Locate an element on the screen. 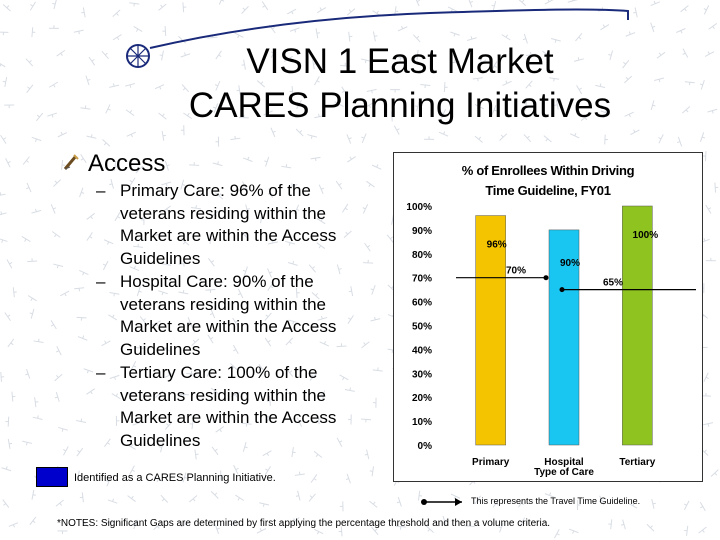 Image resolution: width=720 pixels, height=540 pixels. title-line-1: VISN 1 East Market is located at coordinates (400, 61).